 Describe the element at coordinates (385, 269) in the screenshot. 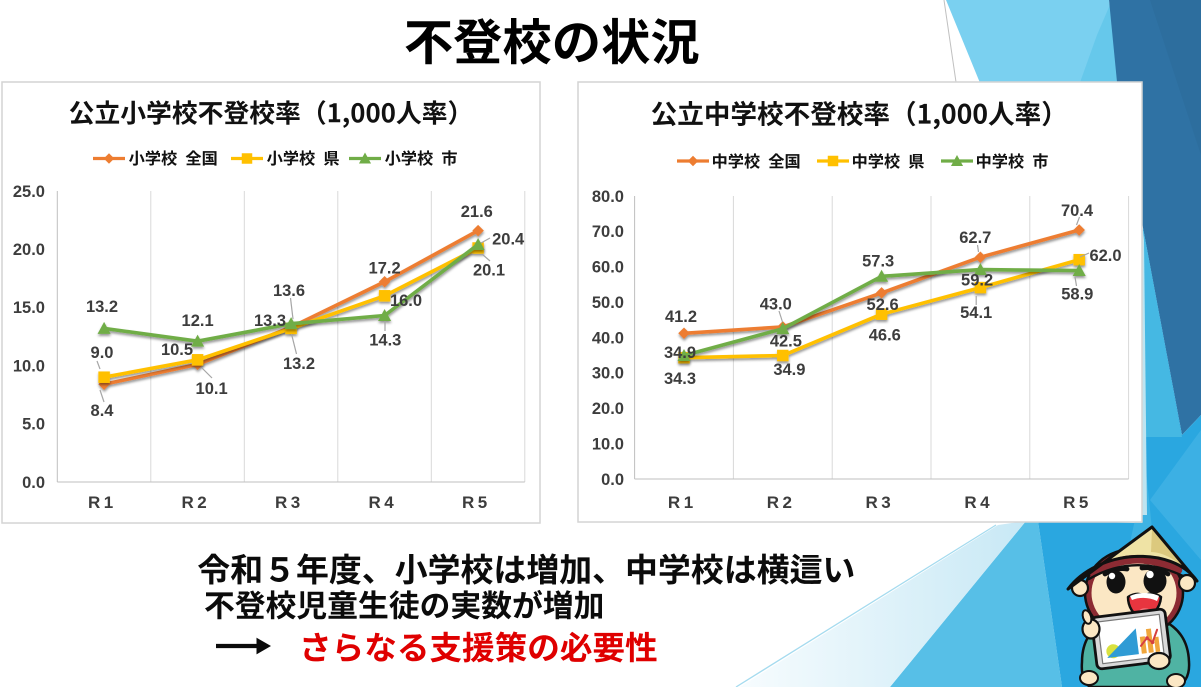

I see `svg-text: 17.2` at that location.